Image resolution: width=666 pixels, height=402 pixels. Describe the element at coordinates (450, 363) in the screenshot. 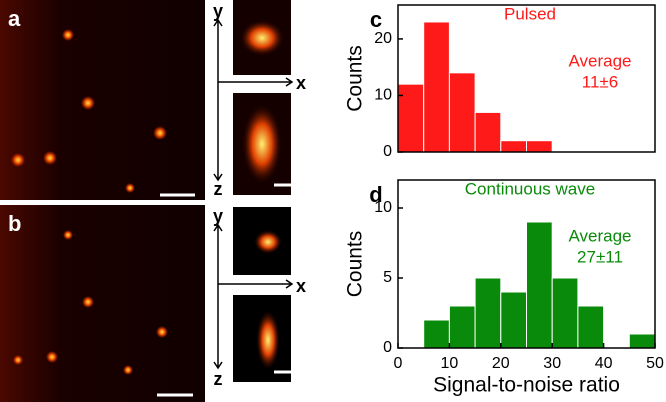

I see `x-tick-label: 10` at that location.